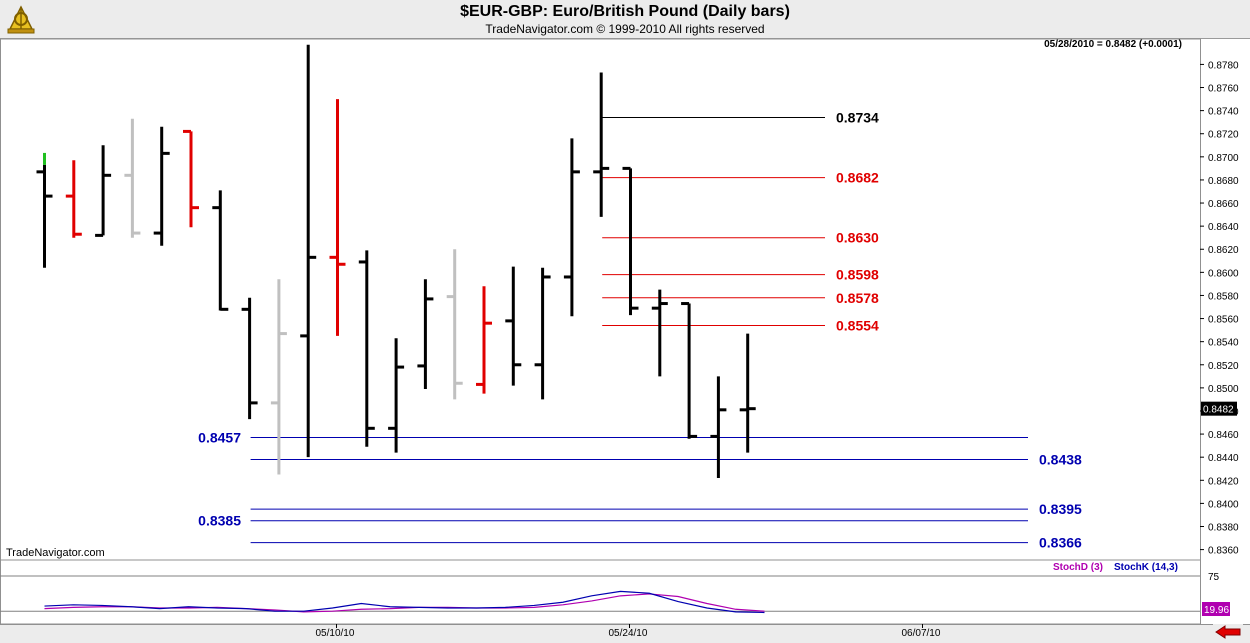 The width and height of the screenshot is (1250, 643). What do you see at coordinates (857, 298) in the screenshot?
I see `fib-level-label: 0.8578` at bounding box center [857, 298].